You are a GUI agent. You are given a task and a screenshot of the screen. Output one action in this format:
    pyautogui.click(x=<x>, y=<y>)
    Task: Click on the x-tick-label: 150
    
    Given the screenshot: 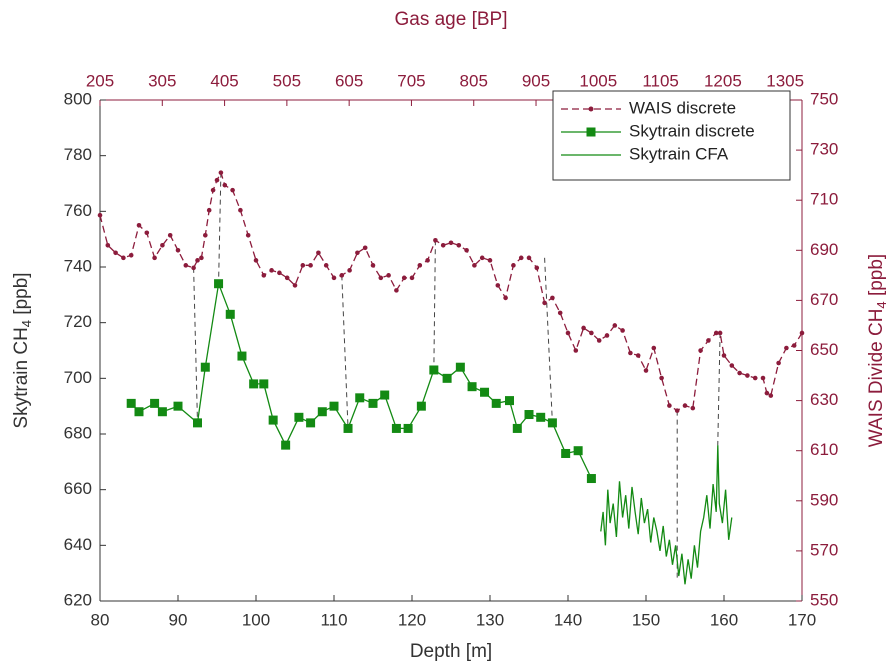 What is the action you would take?
    pyautogui.click(x=646, y=619)
    